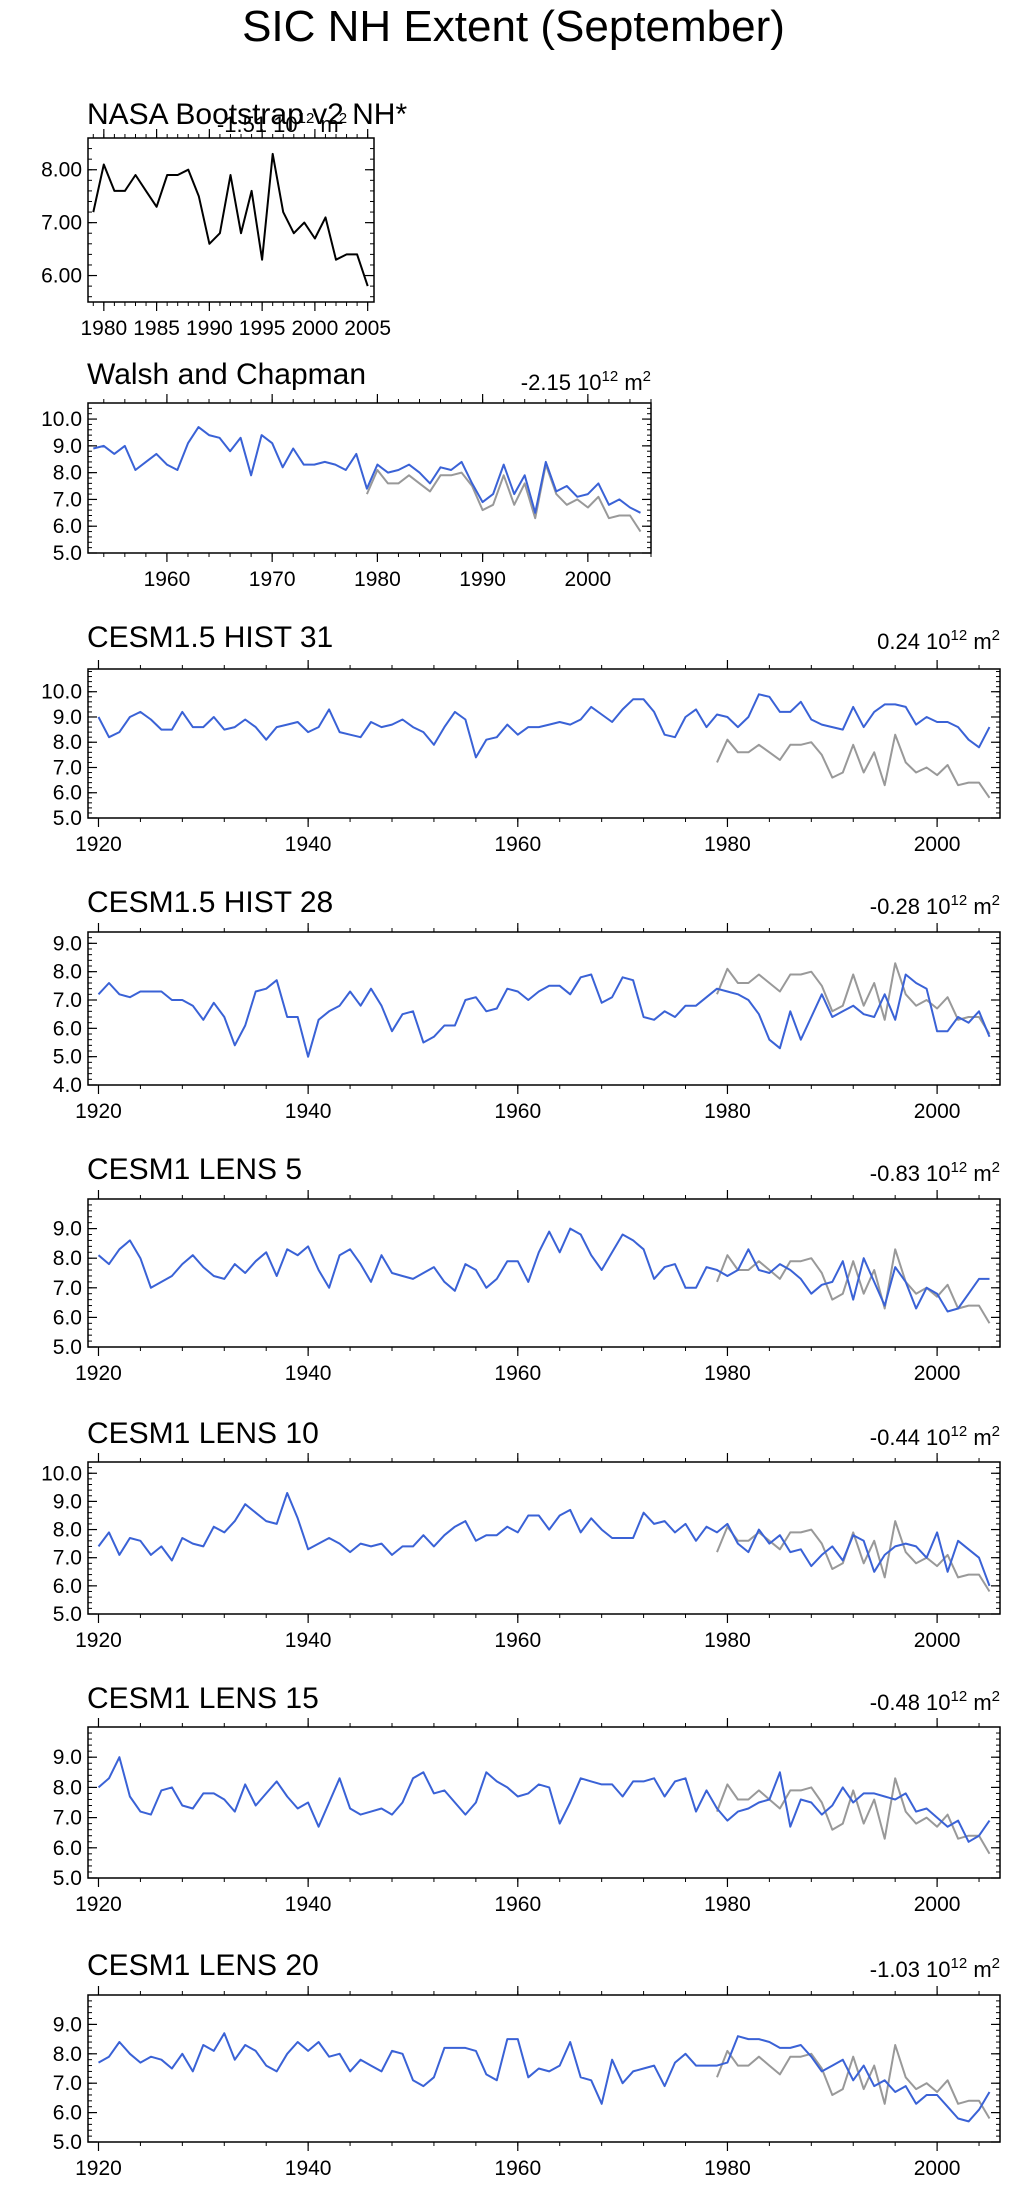 This screenshot has width=1027, height=2210. I want to click on trend-label: -1.51 1012 m2, so click(282, 123).